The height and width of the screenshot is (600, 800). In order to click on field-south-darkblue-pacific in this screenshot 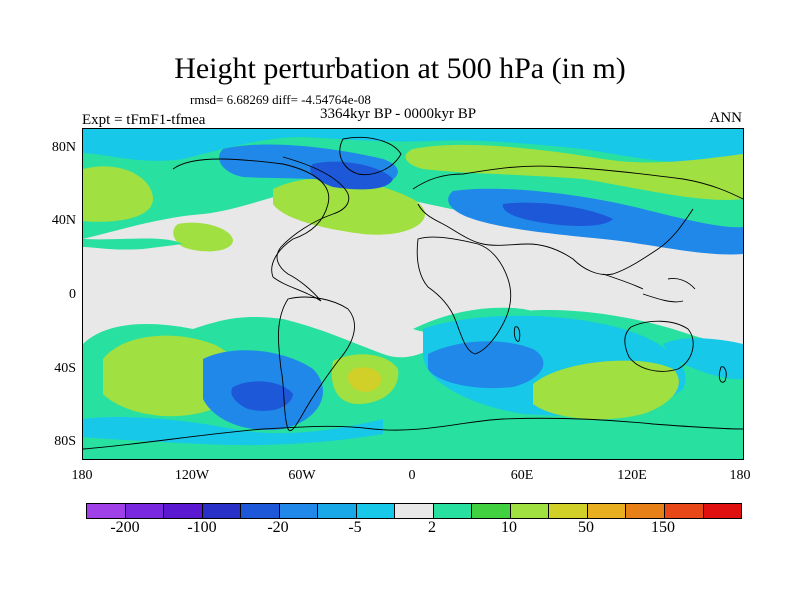, I will do `click(262, 396)`.